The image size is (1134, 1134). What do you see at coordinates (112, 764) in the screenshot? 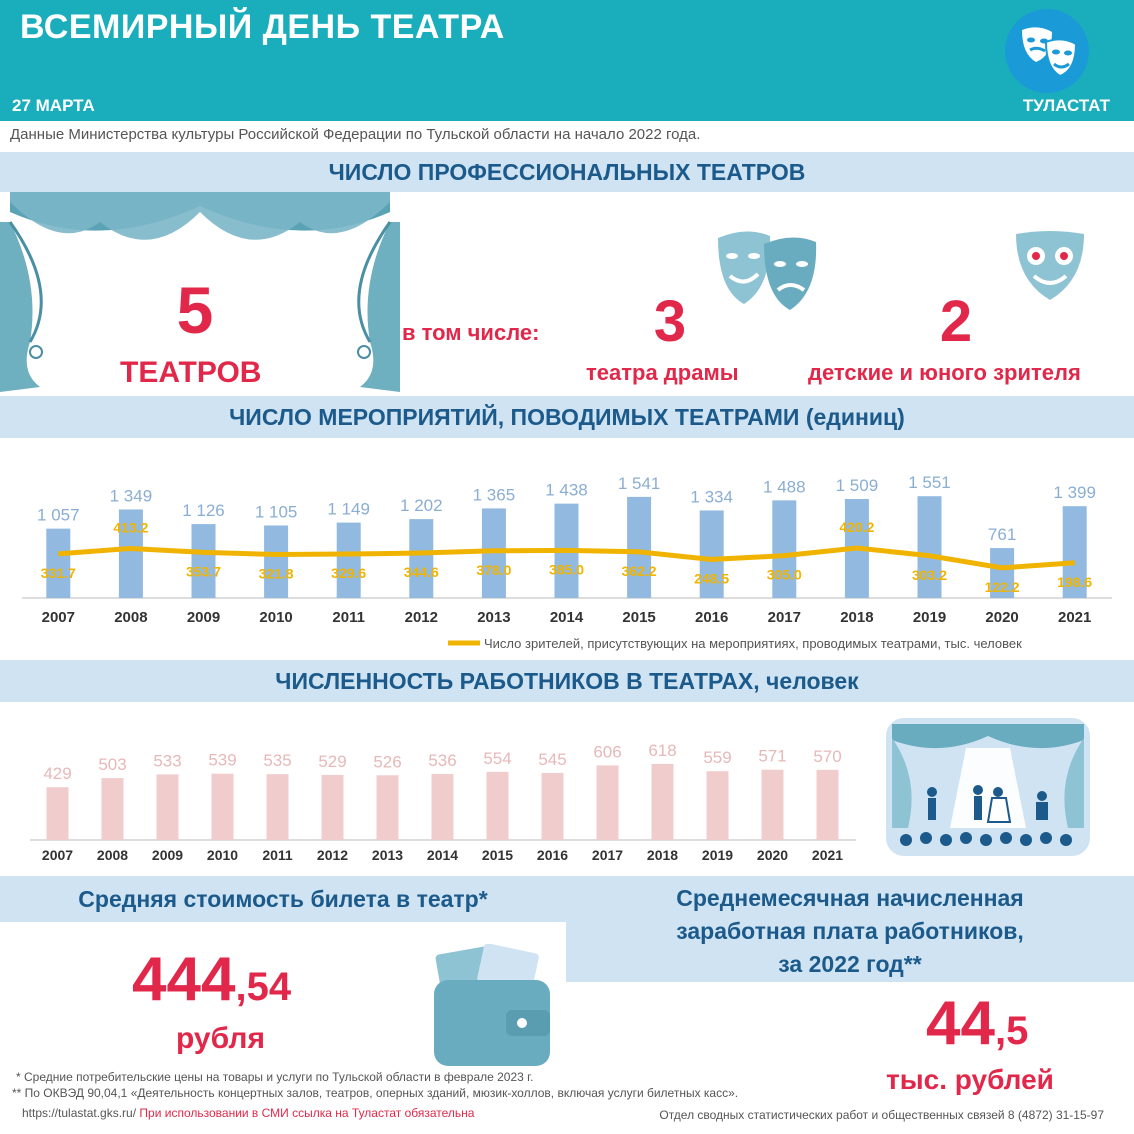
I see `worker-value-label: 503` at bounding box center [112, 764].